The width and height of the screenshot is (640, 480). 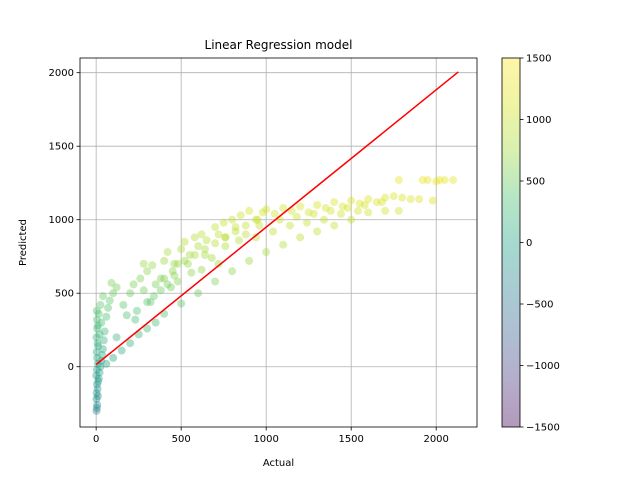 What do you see at coordinates (543, 366) in the screenshot?
I see `colorbar-tick-label: −1000` at bounding box center [543, 366].